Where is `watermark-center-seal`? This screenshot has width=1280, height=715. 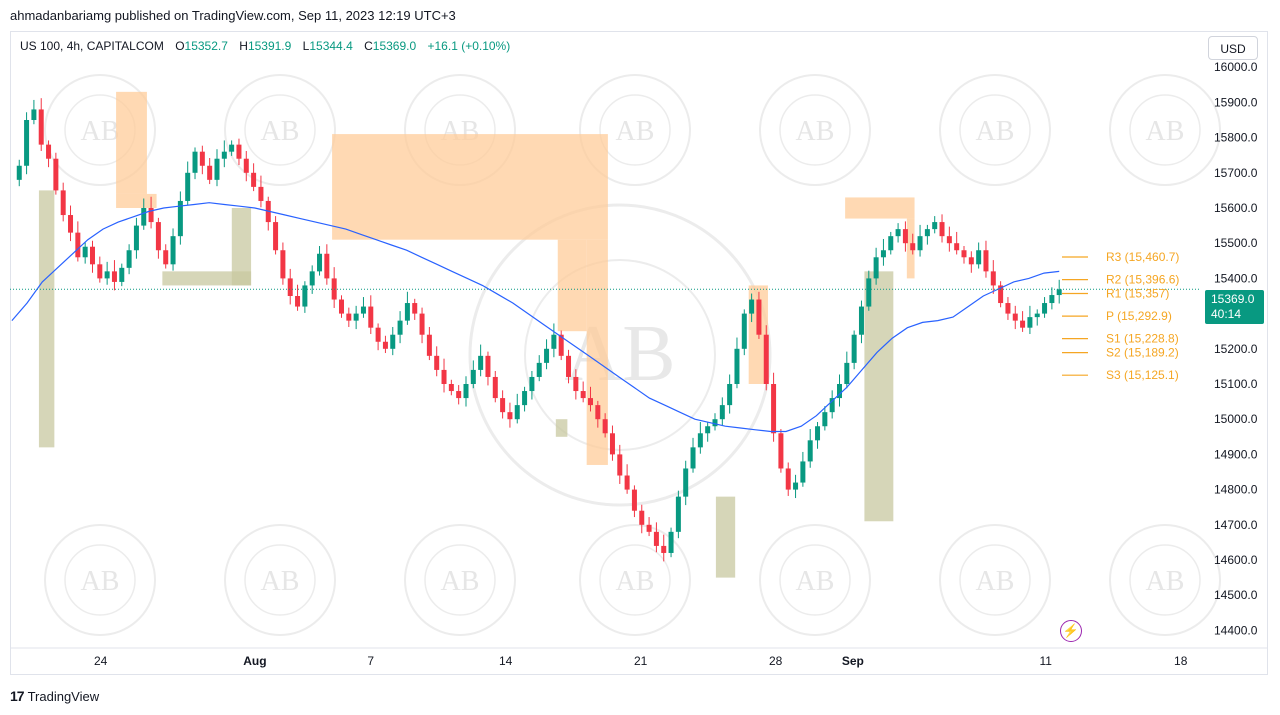
watermark-center-seal is located at coordinates (620, 355).